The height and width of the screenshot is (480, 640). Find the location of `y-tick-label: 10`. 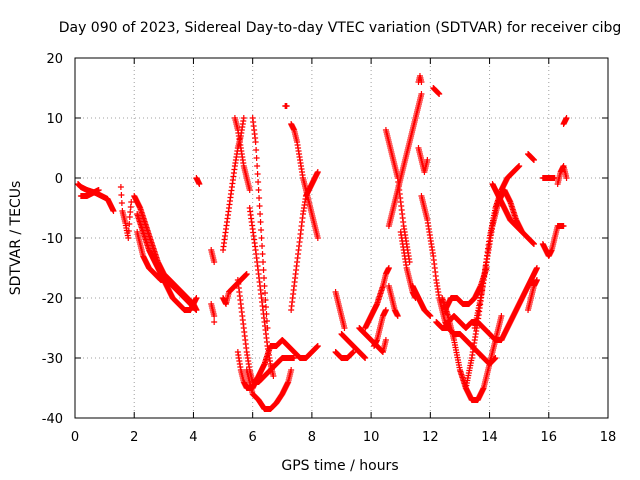

y-tick-label: 10 is located at coordinates (54, 119).